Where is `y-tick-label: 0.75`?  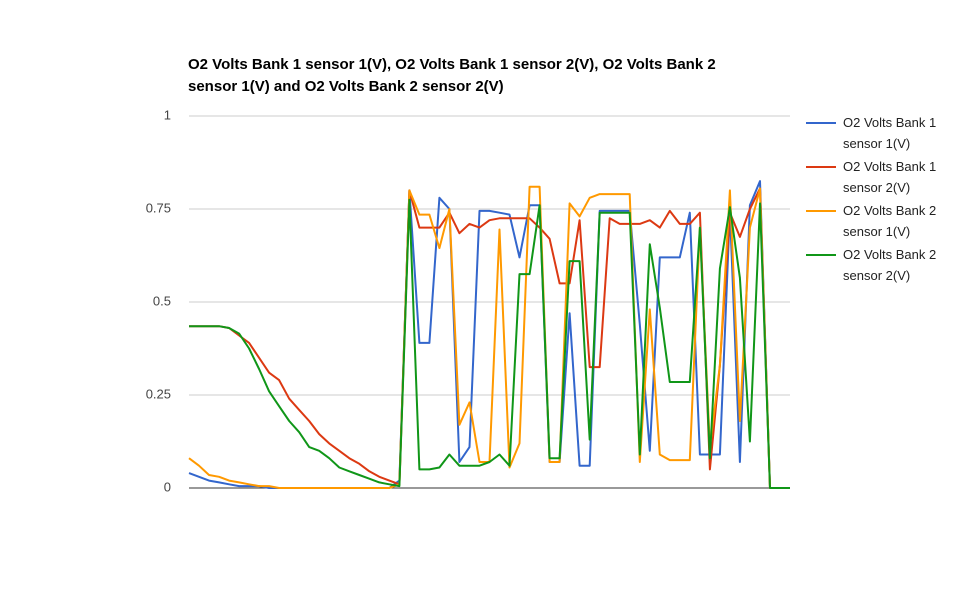
y-tick-label: 0.75 is located at coordinates (158, 207).